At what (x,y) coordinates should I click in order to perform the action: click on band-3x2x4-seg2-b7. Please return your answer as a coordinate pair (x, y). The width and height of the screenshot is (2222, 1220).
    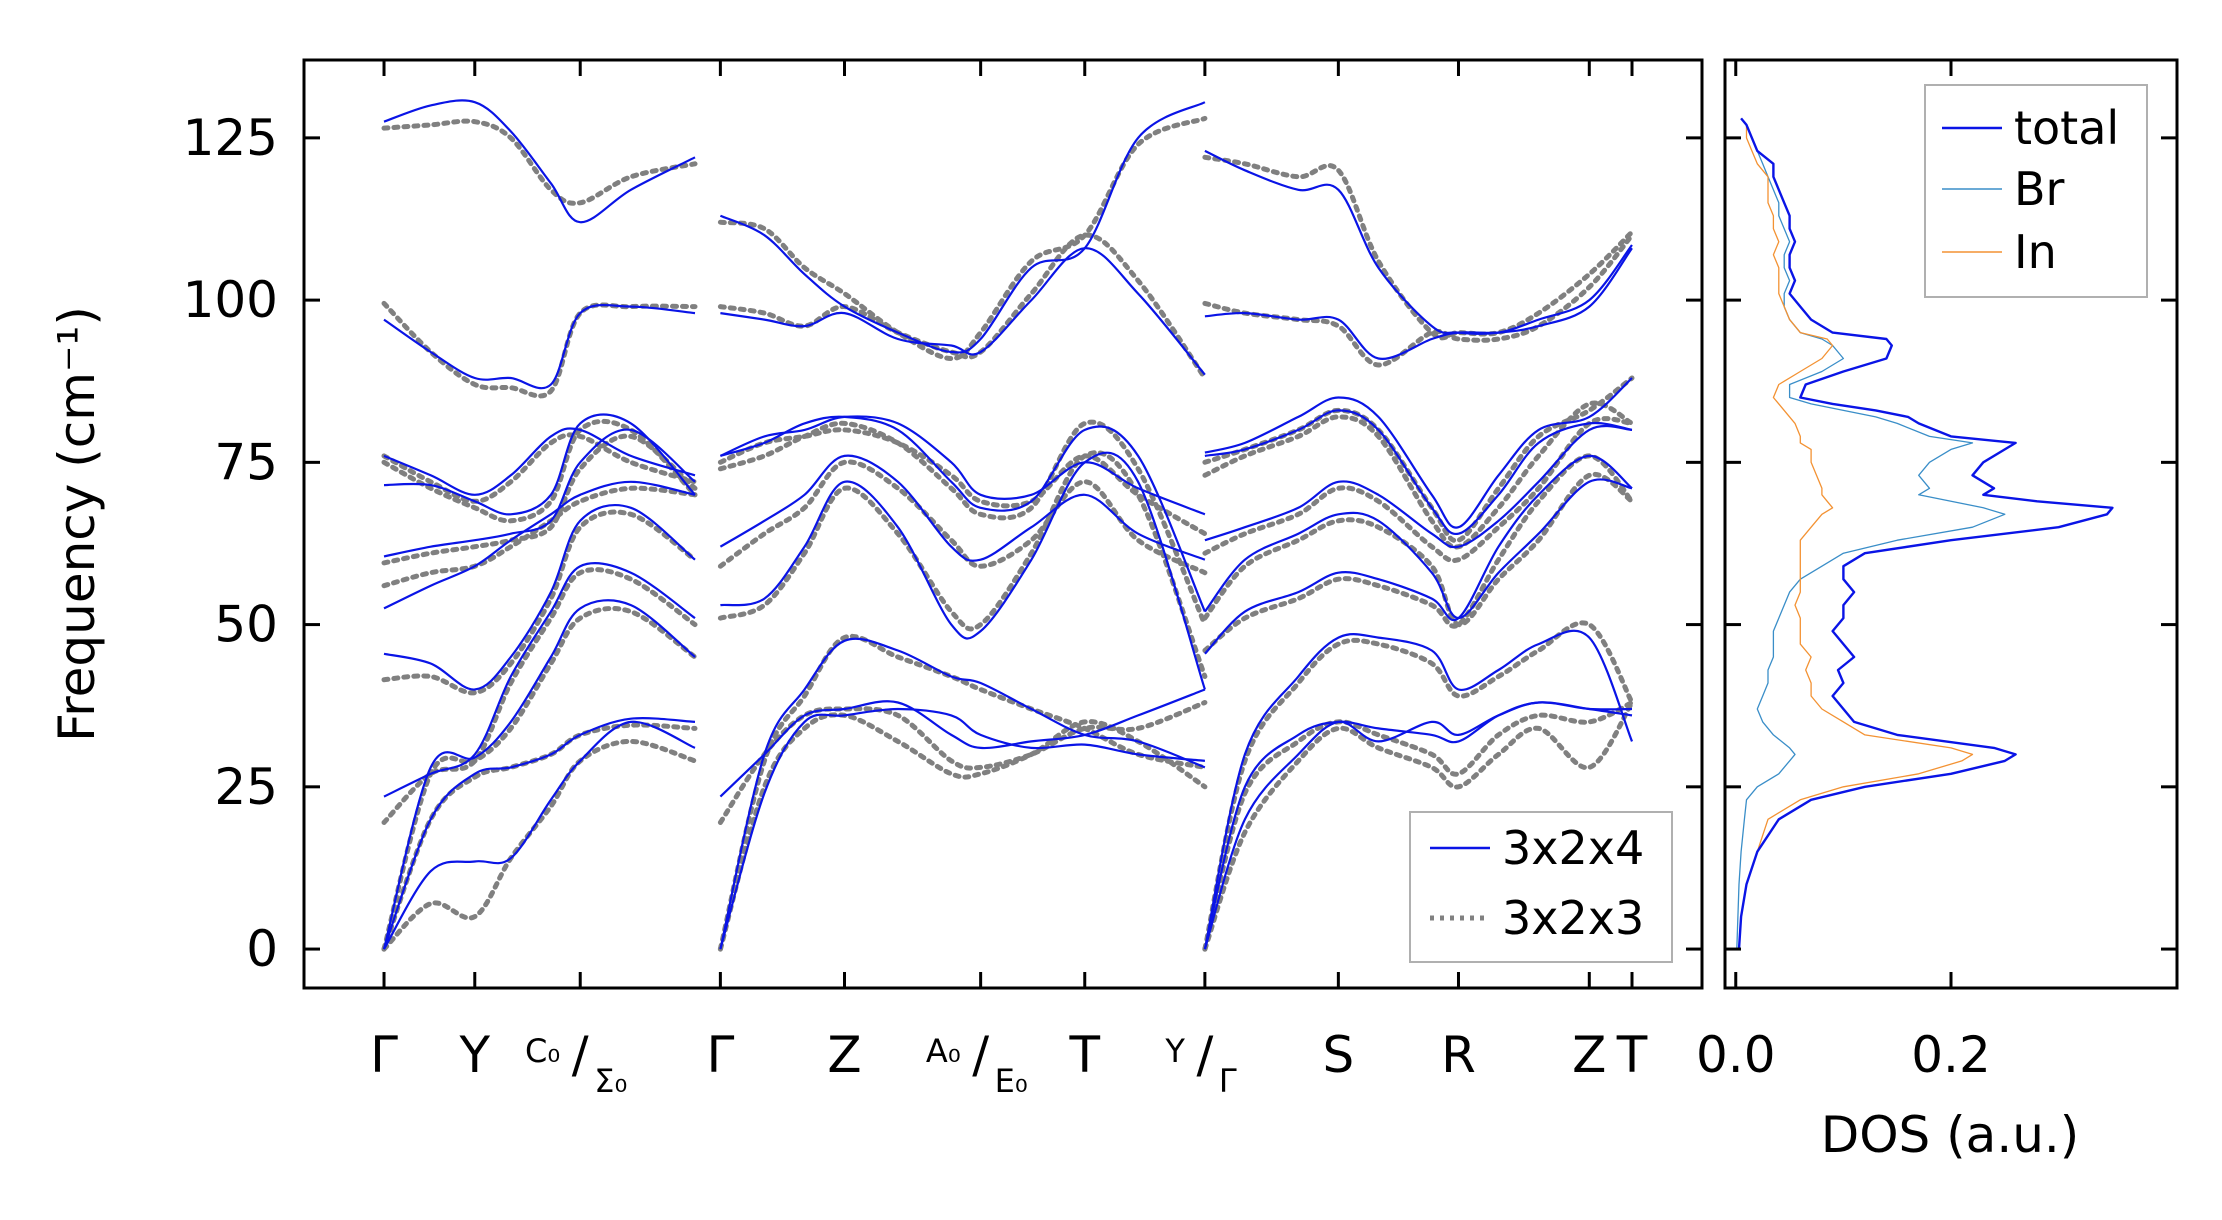
    Looking at the image, I should click on (1418, 453).